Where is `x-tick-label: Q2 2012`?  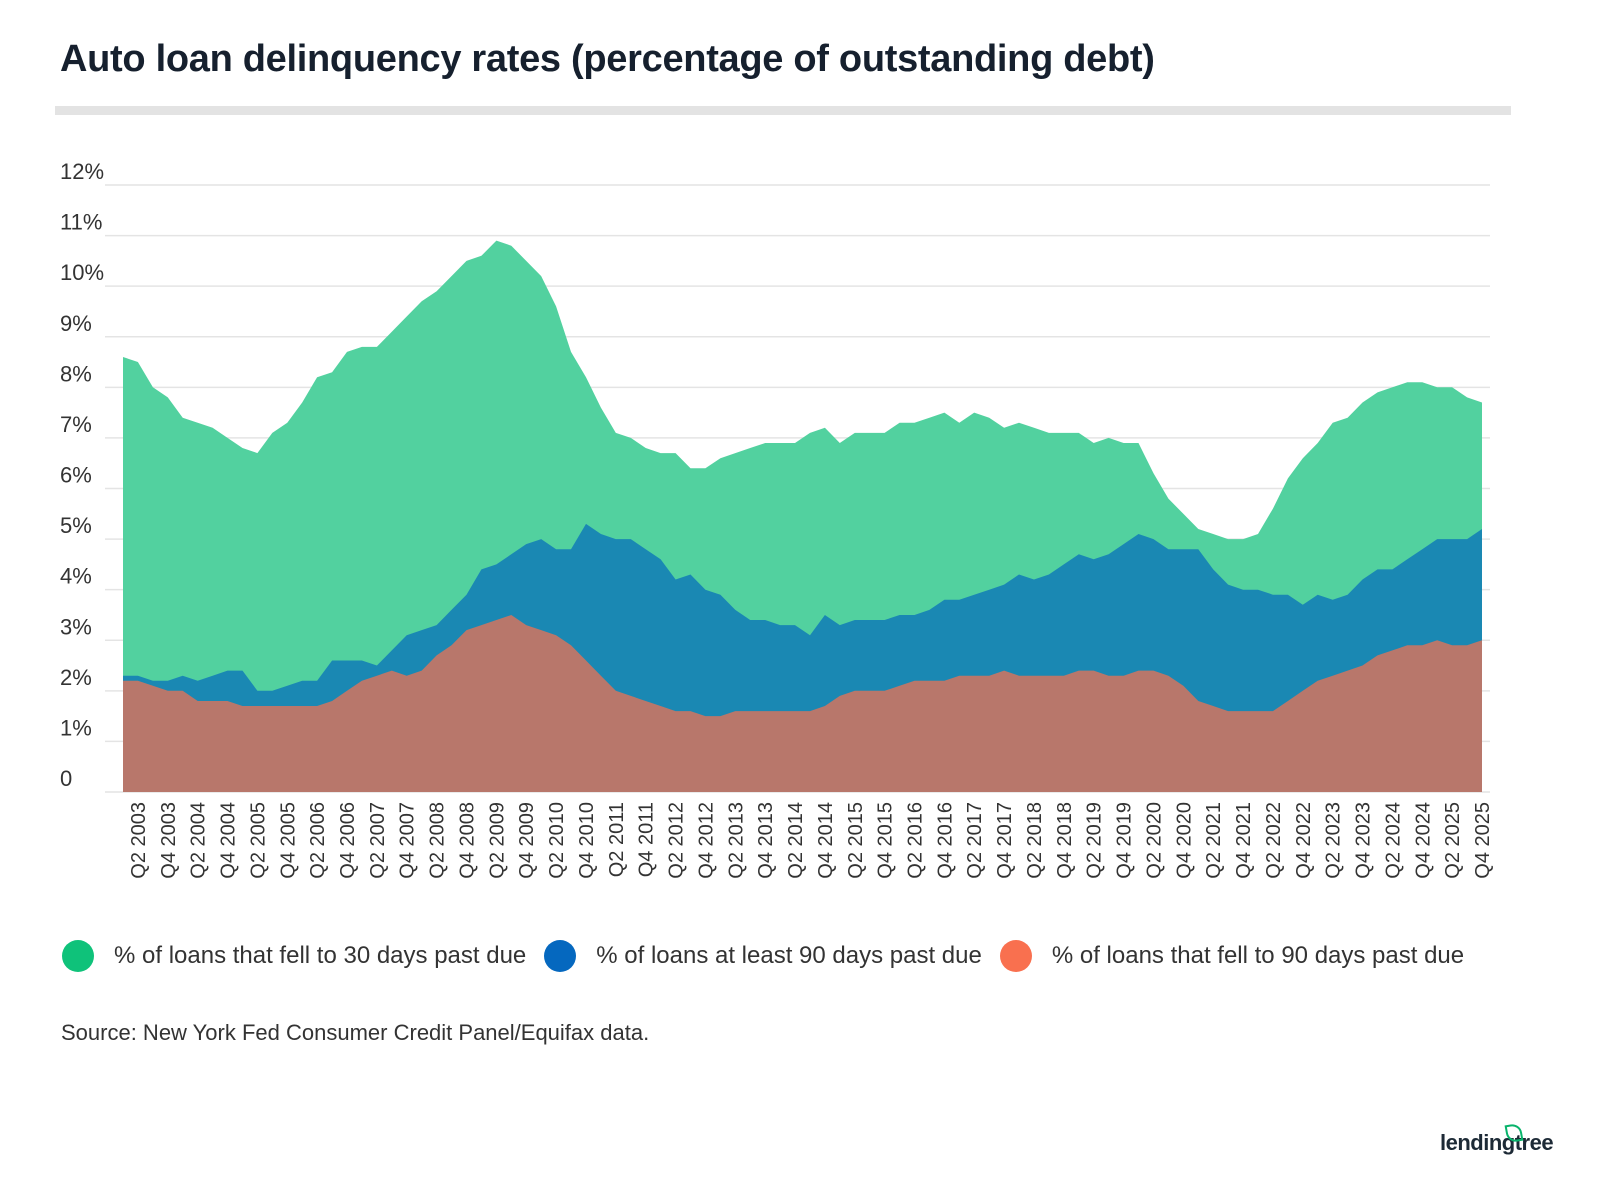 x-tick-label: Q2 2012 is located at coordinates (677, 840).